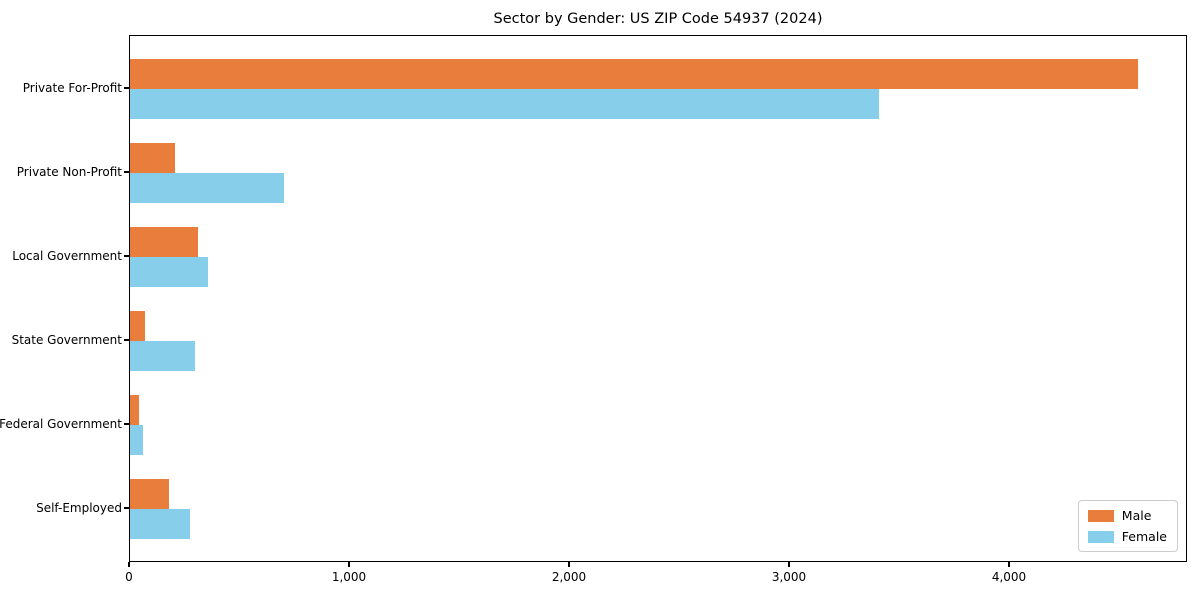 The width and height of the screenshot is (1200, 600). I want to click on y-tick-label: Private For-Profit, so click(72, 88).